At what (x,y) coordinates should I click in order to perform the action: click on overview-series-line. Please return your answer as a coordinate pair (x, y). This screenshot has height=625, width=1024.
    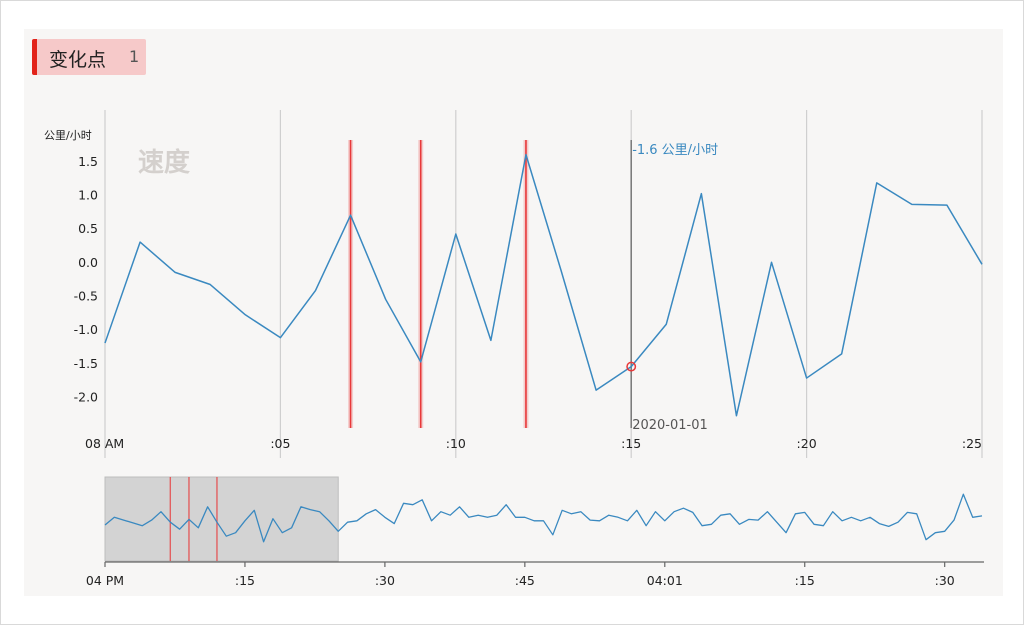
    Looking at the image, I should click on (543, 518).